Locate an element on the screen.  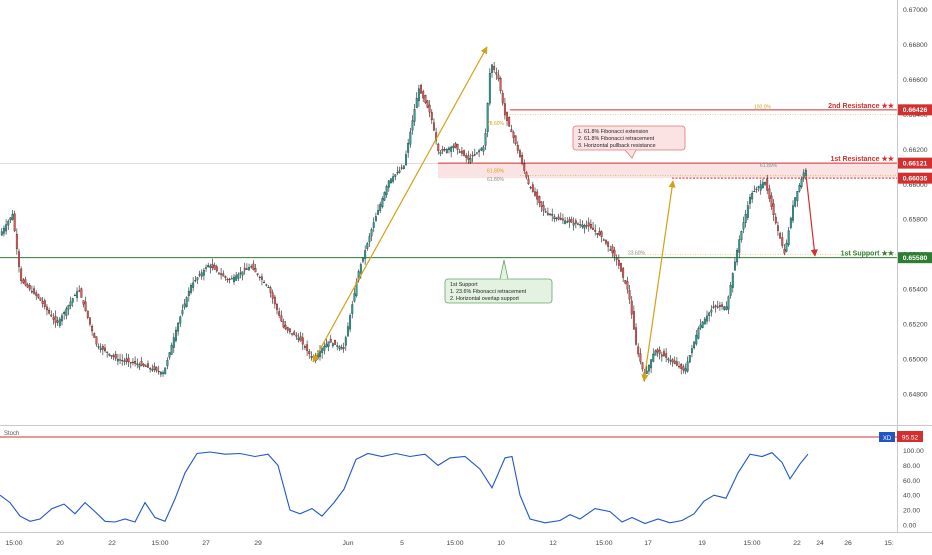
x-tick-label: 12 is located at coordinates (553, 543).